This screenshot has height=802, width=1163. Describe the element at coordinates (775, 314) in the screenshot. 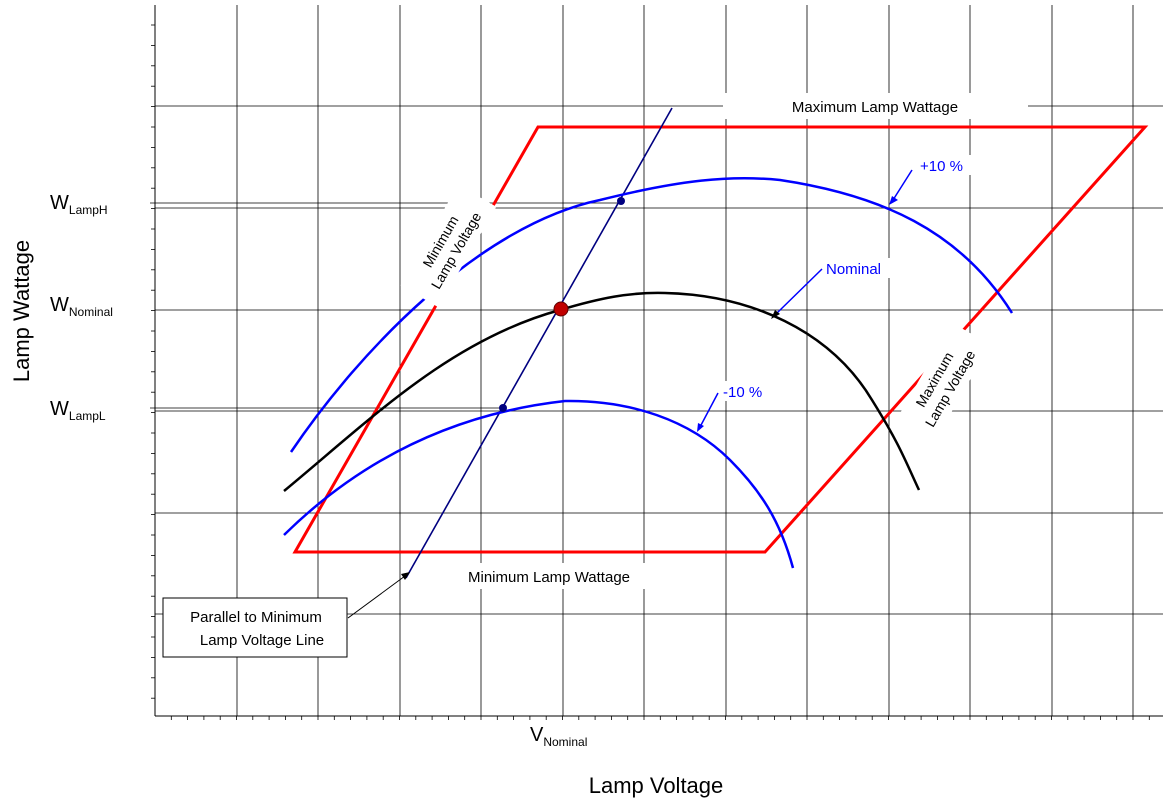

I see `nominal-pointer-head` at that location.